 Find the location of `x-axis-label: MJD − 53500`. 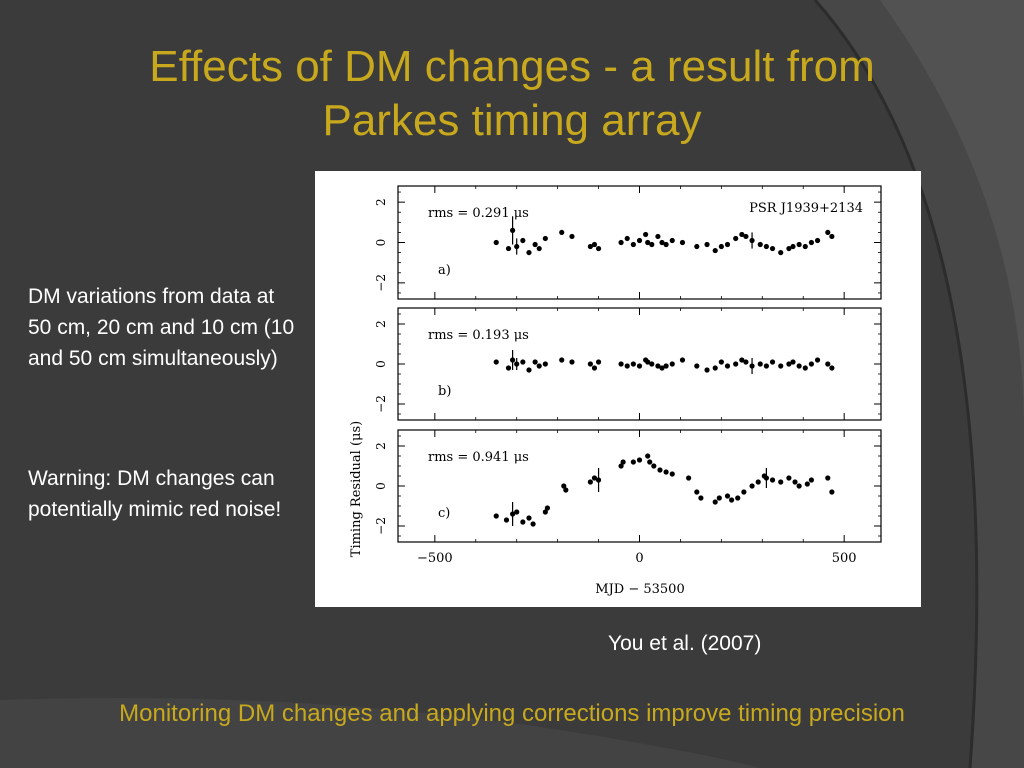

x-axis-label: MJD − 53500 is located at coordinates (639, 589).